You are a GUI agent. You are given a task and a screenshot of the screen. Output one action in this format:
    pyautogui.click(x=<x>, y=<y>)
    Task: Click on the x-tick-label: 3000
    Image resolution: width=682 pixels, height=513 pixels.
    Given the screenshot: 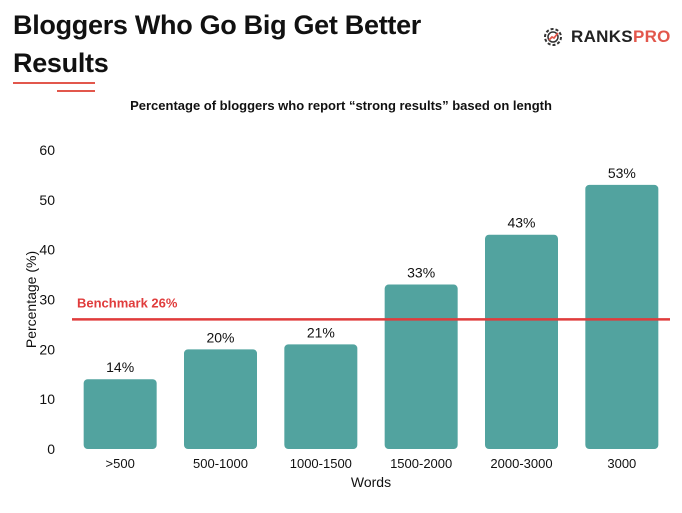 What is the action you would take?
    pyautogui.click(x=621, y=463)
    